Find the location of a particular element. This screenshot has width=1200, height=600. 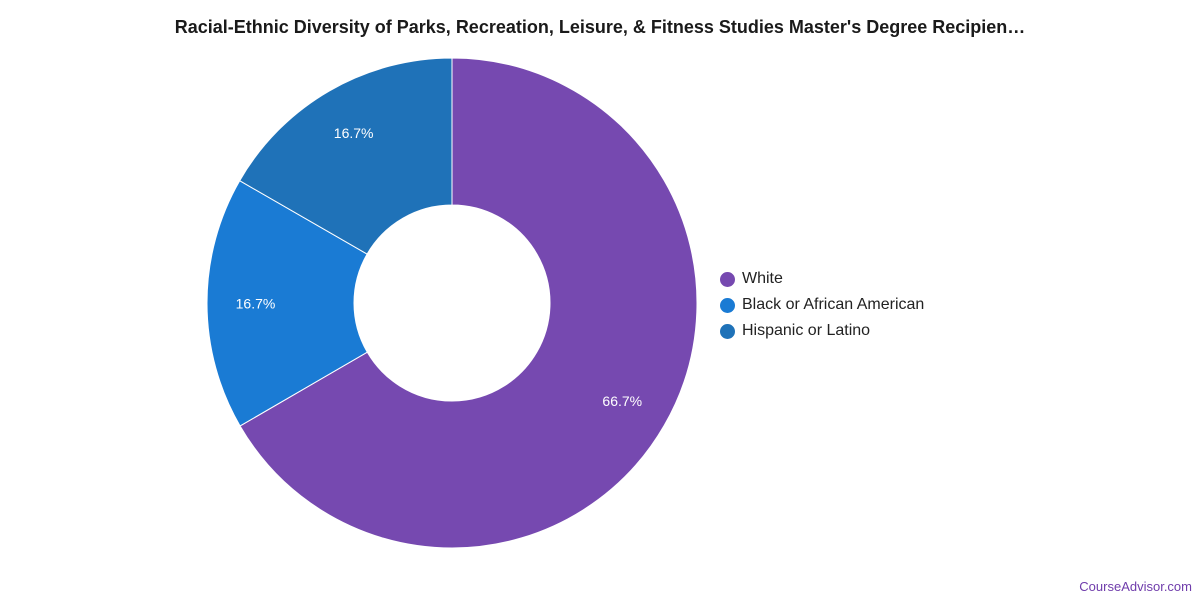

slice-label: 66.7% is located at coordinates (622, 401).